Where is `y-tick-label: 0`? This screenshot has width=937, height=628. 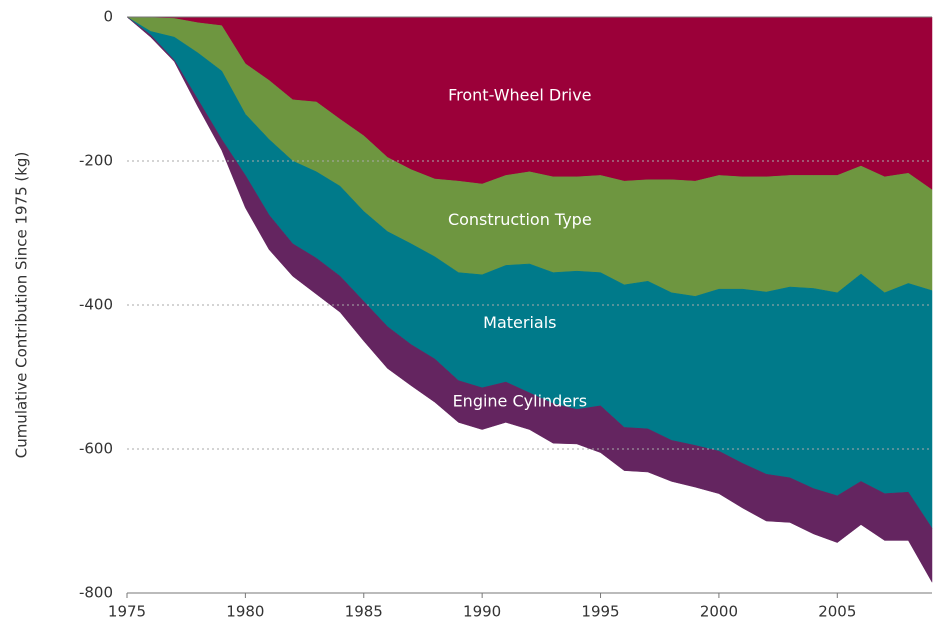
y-tick-label: 0 is located at coordinates (108, 17).